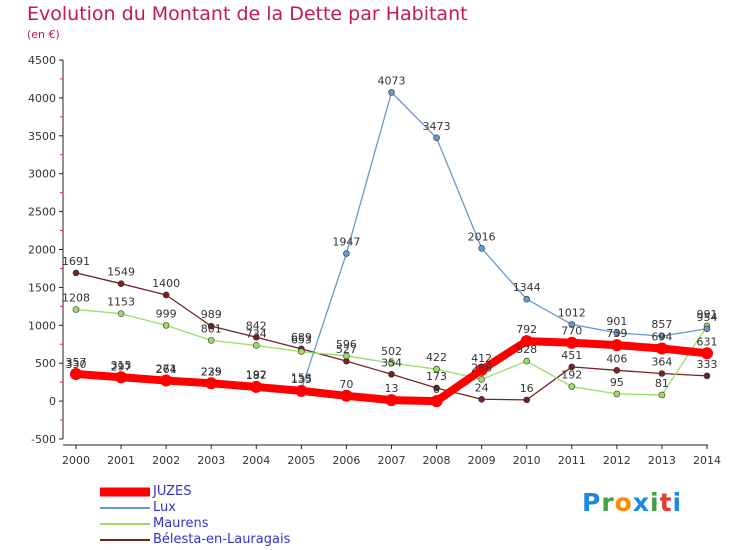 This screenshot has height=550, width=750. What do you see at coordinates (661, 324) in the screenshot?
I see `data-label: 857` at bounding box center [661, 324].